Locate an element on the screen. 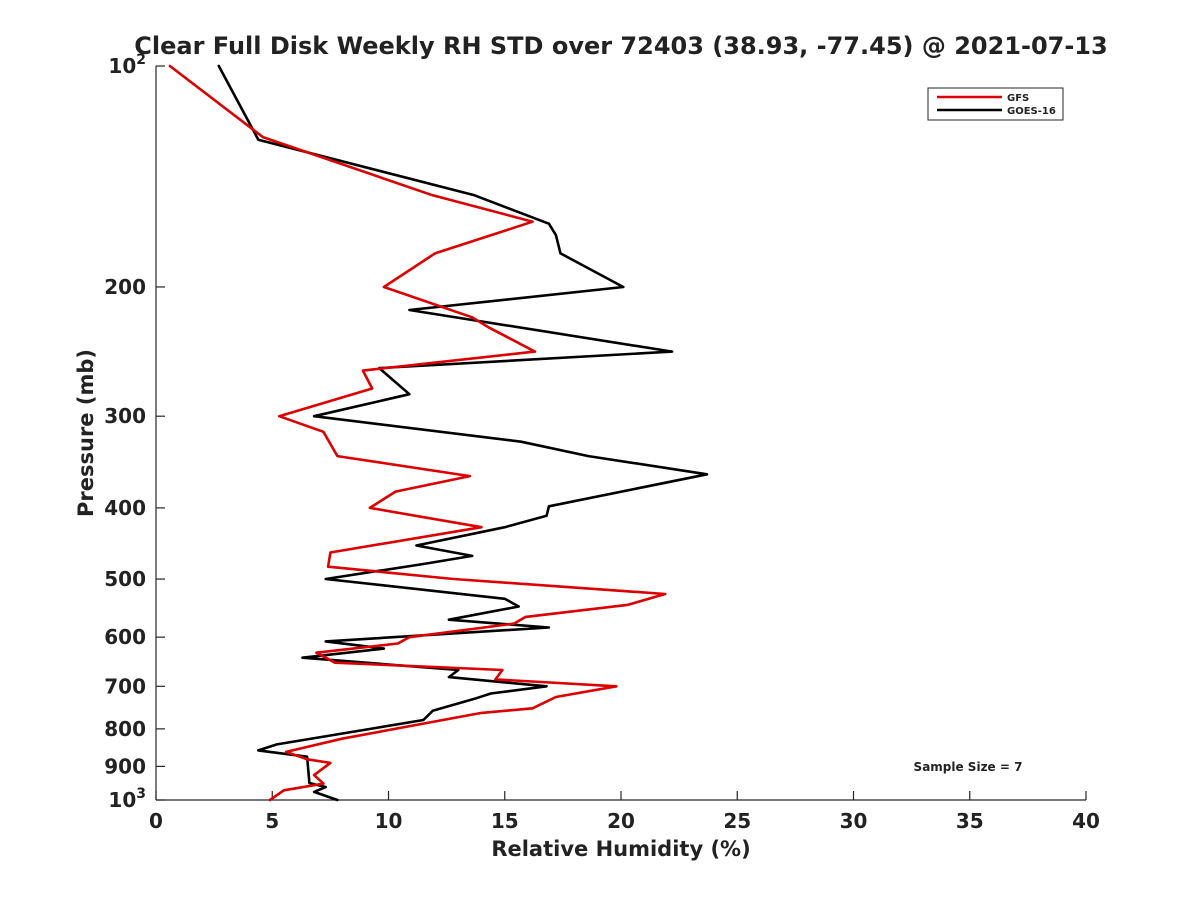  y-tick-label-base: 600 is located at coordinates (125, 637).